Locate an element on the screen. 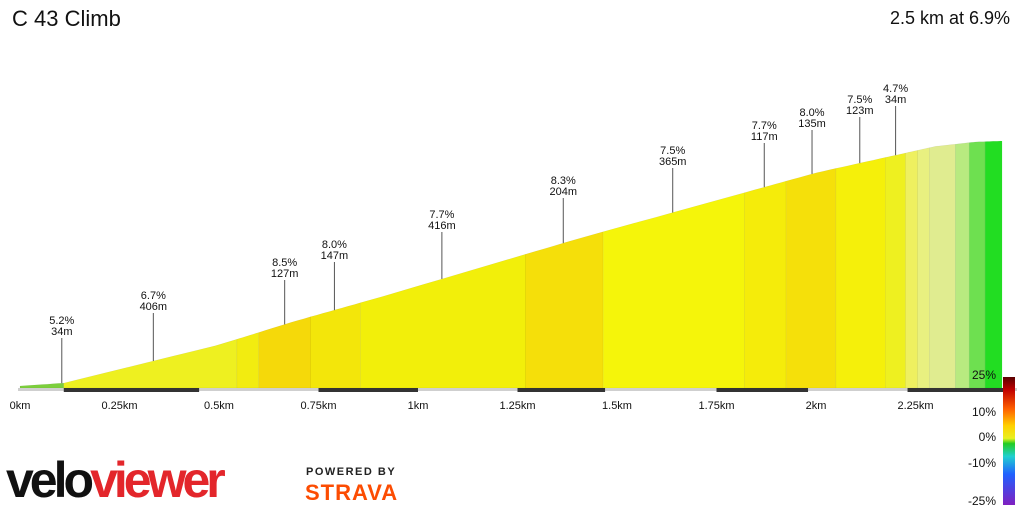 The image size is (1024, 512). gradient-legend-label: -10% is located at coordinates (982, 463).